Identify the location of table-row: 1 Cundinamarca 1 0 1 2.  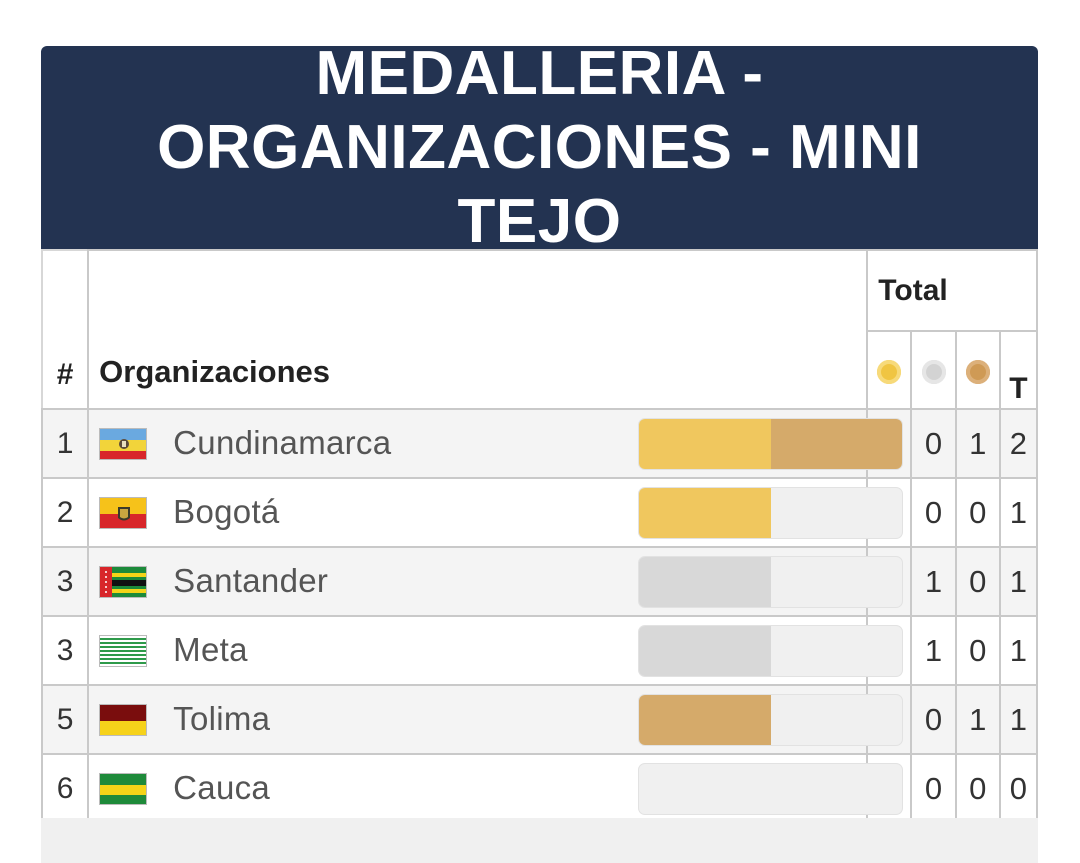
(539, 443).